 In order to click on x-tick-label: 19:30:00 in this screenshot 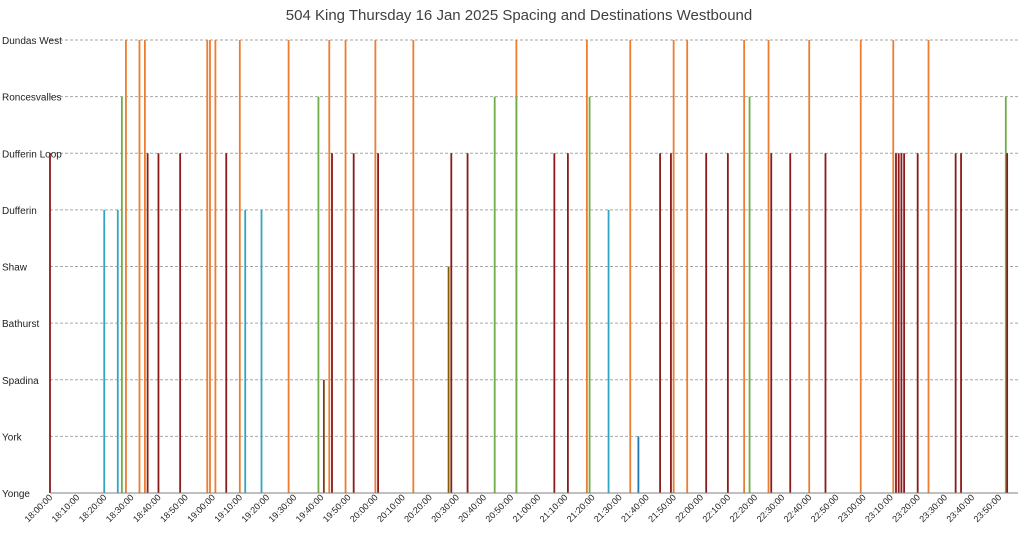, I will do `click(283, 508)`.